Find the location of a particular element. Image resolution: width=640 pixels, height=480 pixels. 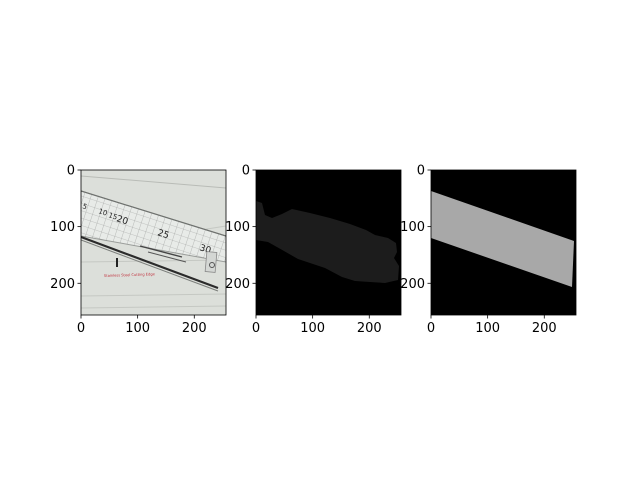

ruler-brand-text: Stainless Steel Cutting Edge is located at coordinates (130, 275).